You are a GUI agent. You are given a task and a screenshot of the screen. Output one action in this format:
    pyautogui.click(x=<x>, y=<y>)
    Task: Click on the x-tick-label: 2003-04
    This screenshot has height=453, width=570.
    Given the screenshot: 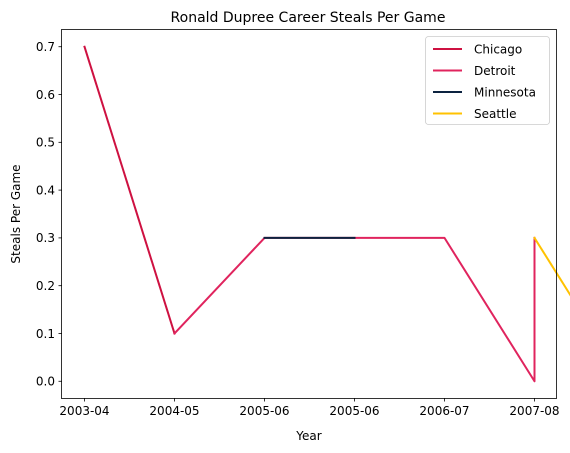 What is the action you would take?
    pyautogui.click(x=84, y=411)
    